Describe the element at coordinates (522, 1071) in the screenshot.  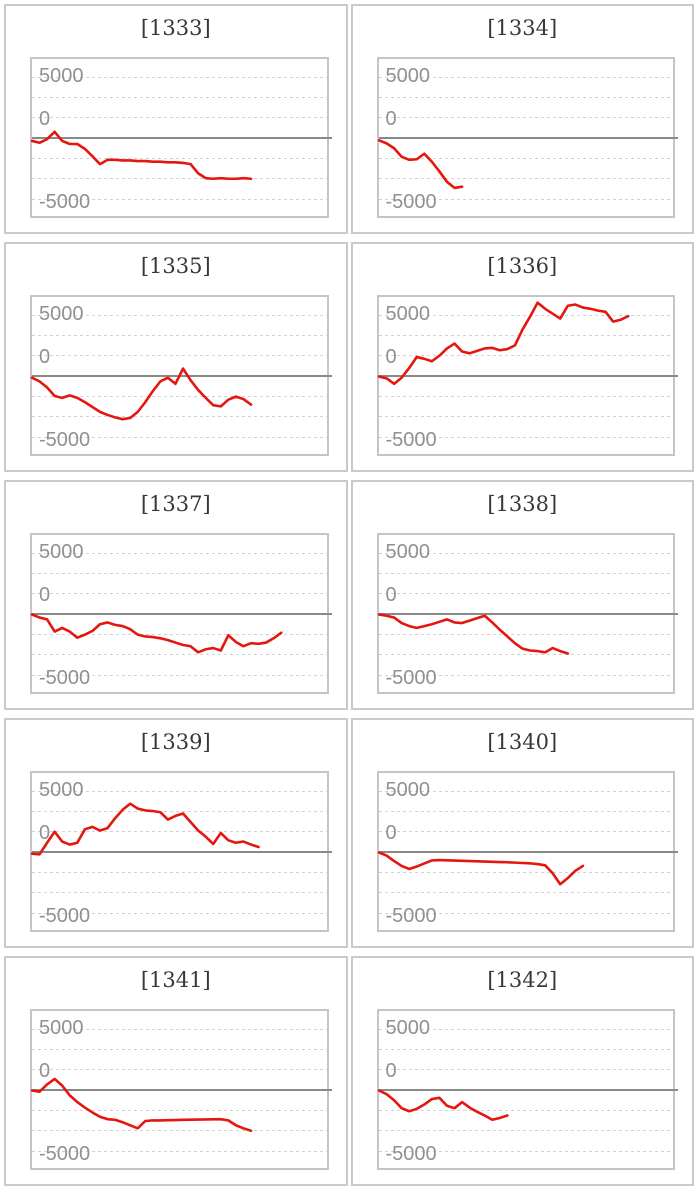
I see `chart-card: [1342] 5000 0 -5000` at that location.